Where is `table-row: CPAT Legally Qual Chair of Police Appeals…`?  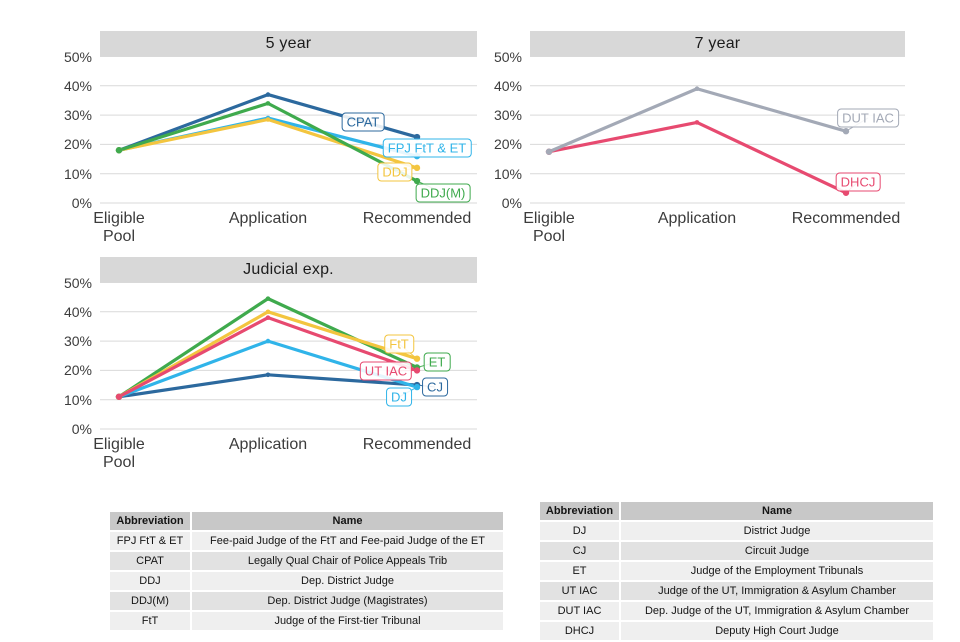 table-row: CPAT Legally Qual Chair of Police Appeals… is located at coordinates (306, 561).